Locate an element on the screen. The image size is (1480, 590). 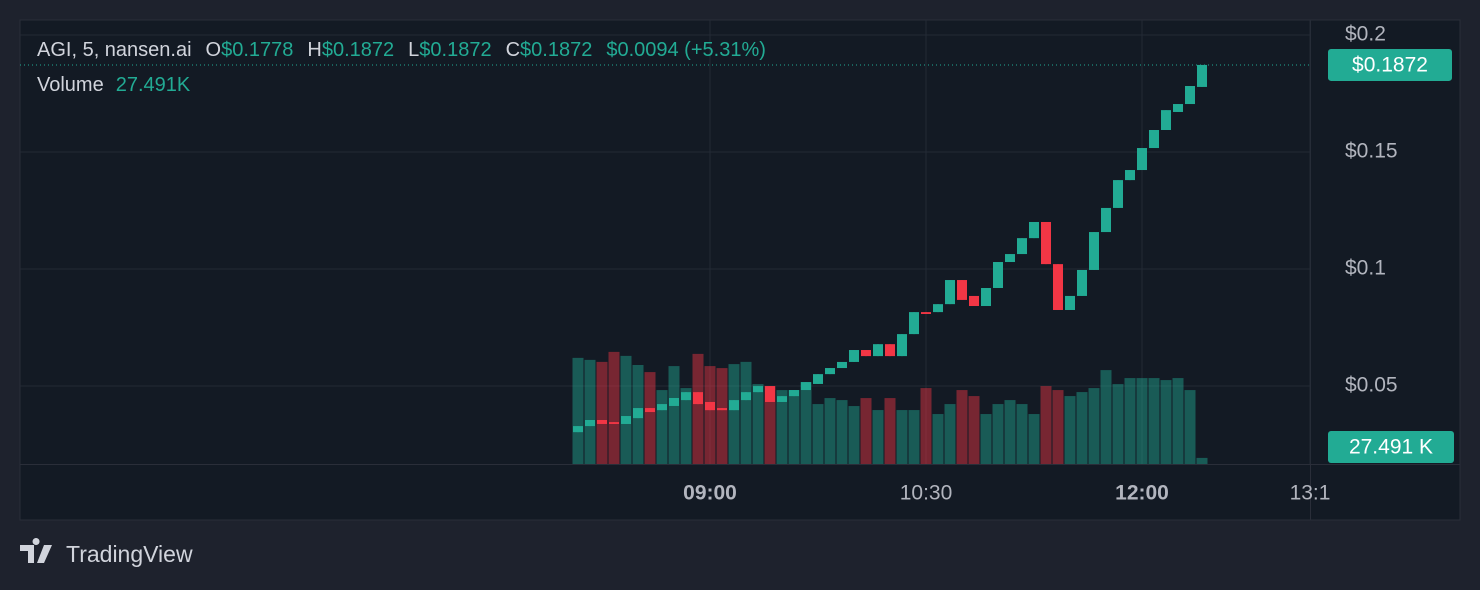
symbol: AGI, 5, nansen.ai is located at coordinates (114, 50).